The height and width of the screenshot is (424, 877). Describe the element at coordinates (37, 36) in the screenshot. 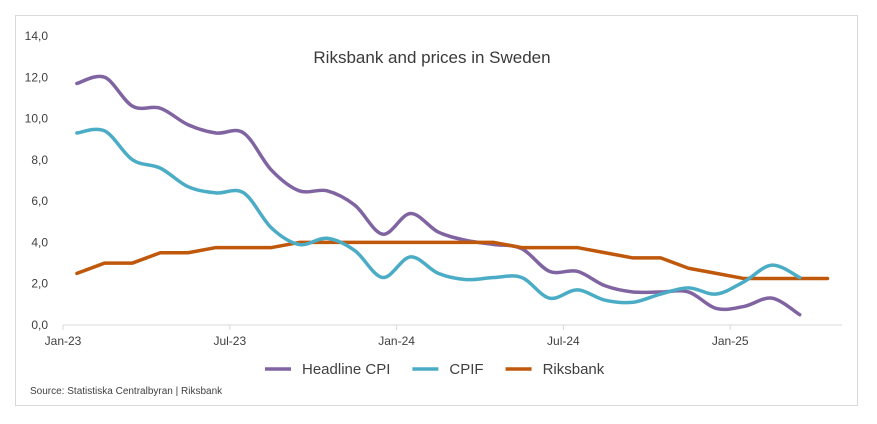

I see `y-tick-label: 14,0` at that location.